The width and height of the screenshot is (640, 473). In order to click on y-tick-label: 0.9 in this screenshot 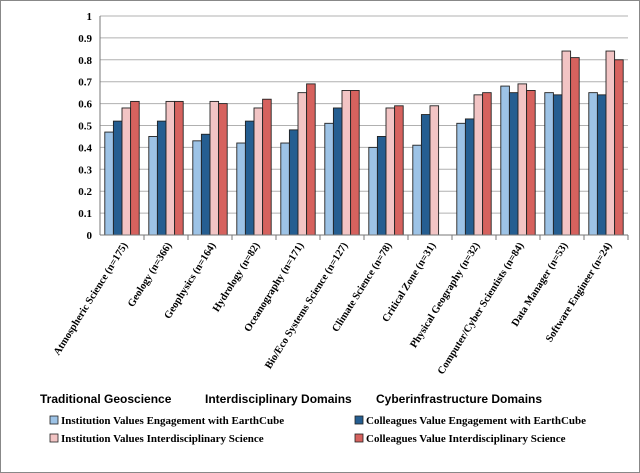, I will do `click(85, 39)`.